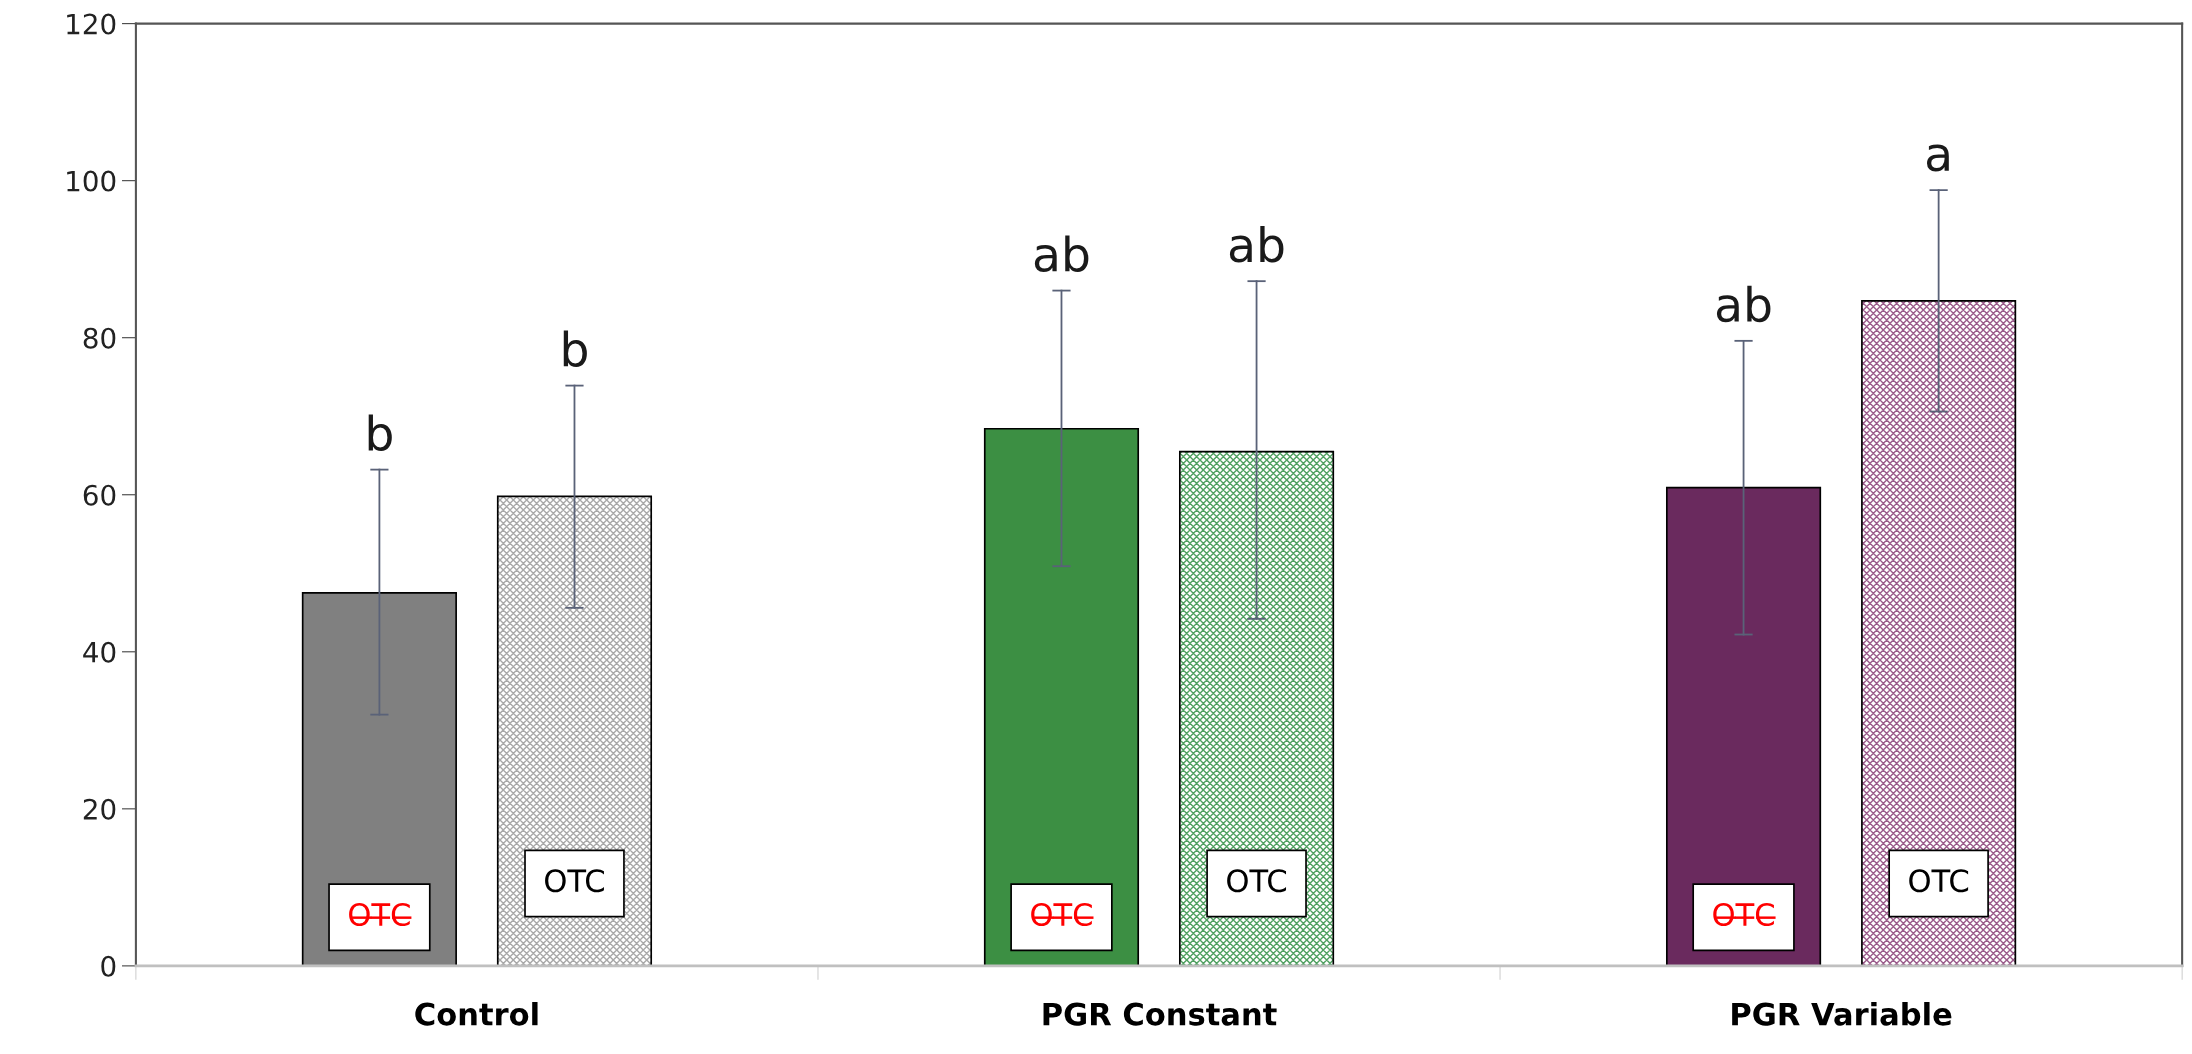 Image resolution: width=2192 pixels, height=1054 pixels. I want to click on y-tick-label: 40, so click(99, 652).